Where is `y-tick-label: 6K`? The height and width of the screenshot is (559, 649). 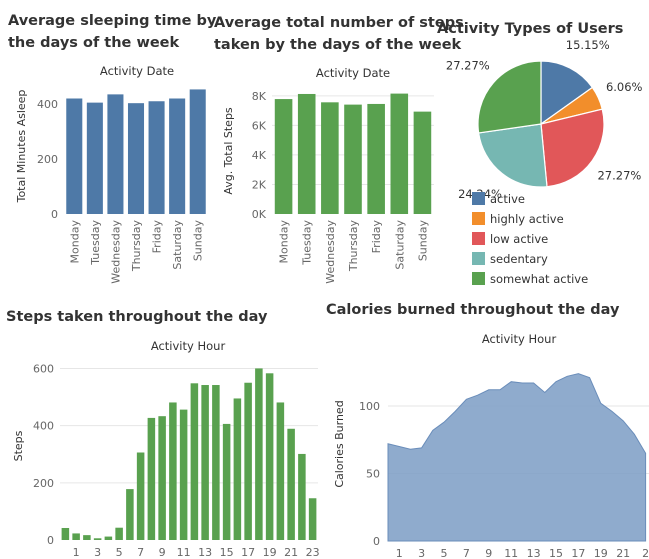
y-tick-label: 6K is located at coordinates (259, 125).